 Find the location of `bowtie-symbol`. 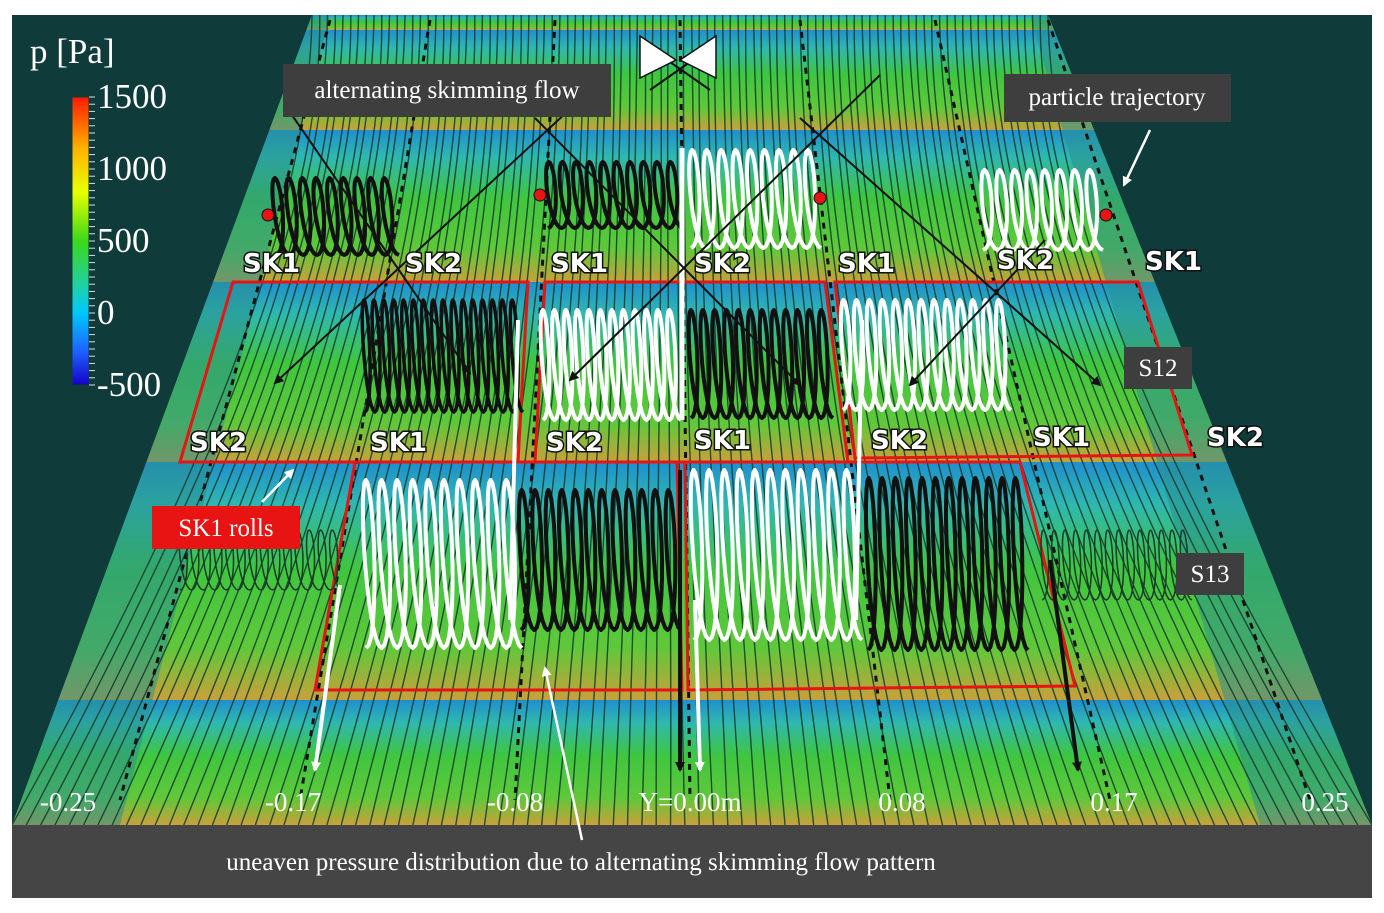

bowtie-symbol is located at coordinates (678, 57).